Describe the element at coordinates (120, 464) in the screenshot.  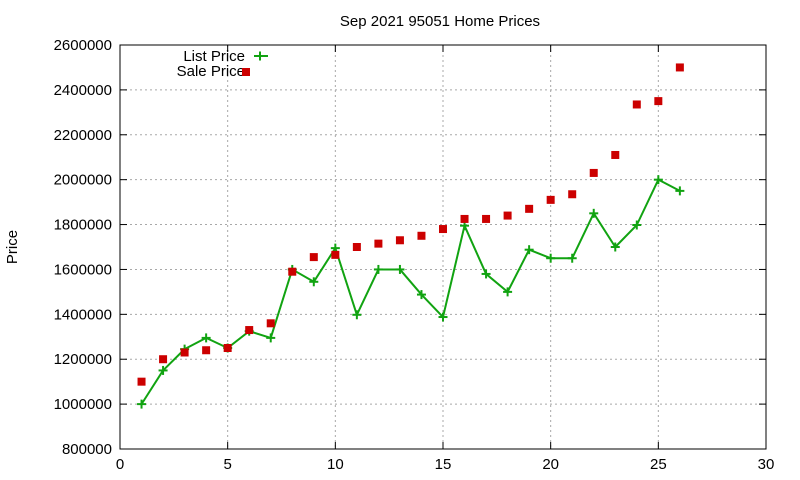
I see `x-tick-label: 0` at that location.